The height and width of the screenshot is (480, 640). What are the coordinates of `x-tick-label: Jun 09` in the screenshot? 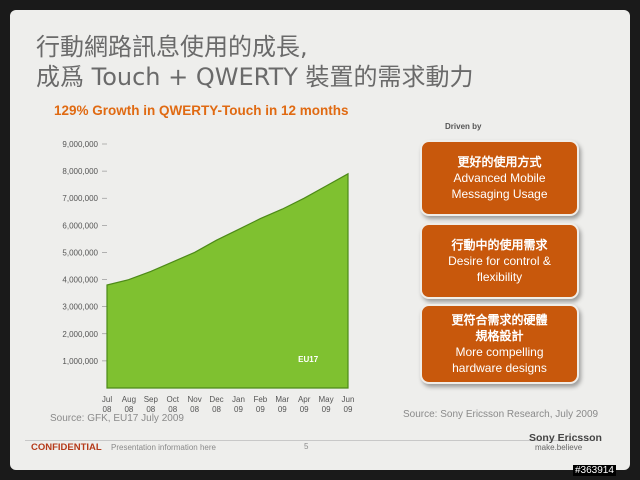 It's located at (348, 404).